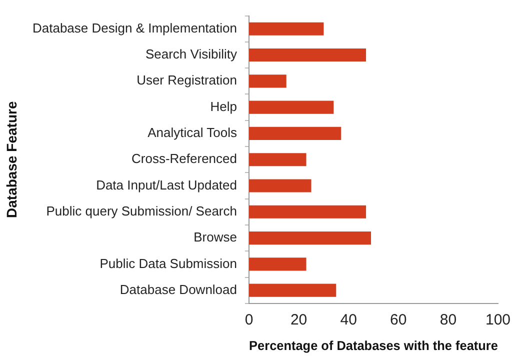 This screenshot has height=360, width=520. What do you see at coordinates (193, 132) in the screenshot?
I see `y-tick-label: Analytical Tools` at bounding box center [193, 132].